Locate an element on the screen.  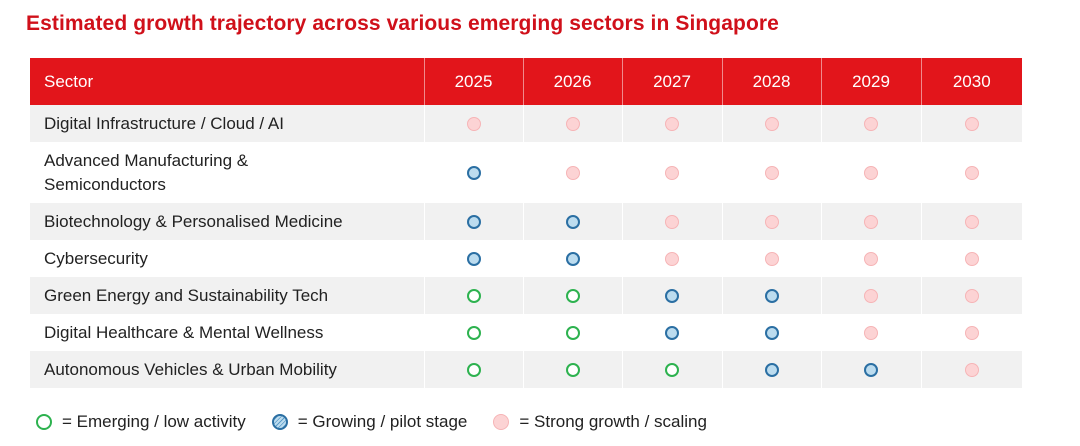
column-header-year: 2026 is located at coordinates (573, 81).